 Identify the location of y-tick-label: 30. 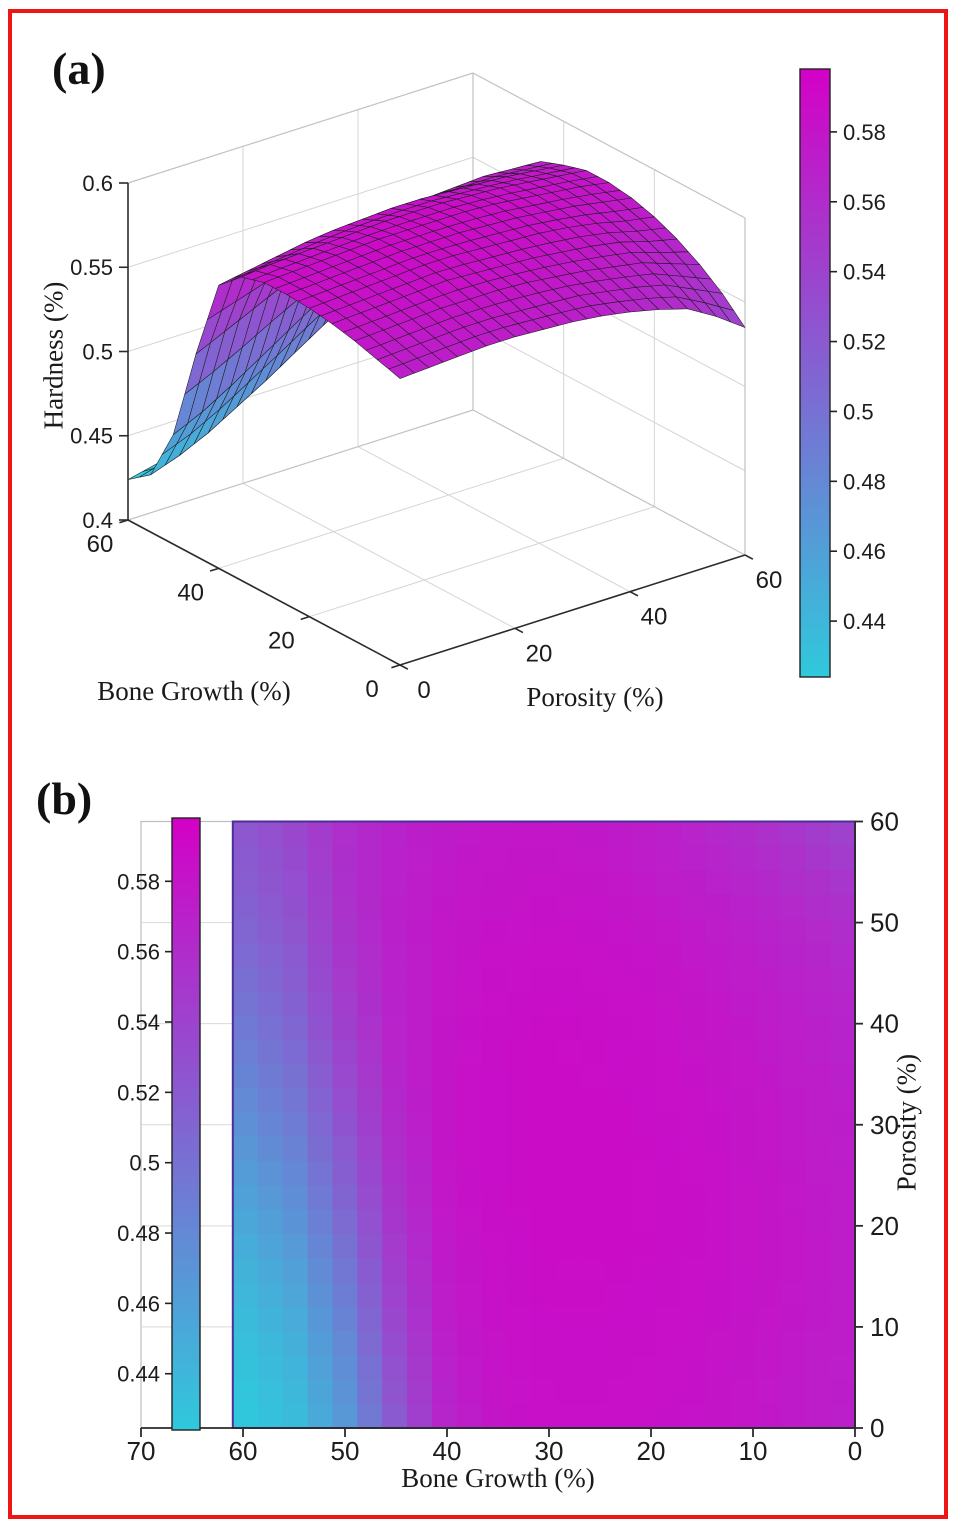
(884, 1125).